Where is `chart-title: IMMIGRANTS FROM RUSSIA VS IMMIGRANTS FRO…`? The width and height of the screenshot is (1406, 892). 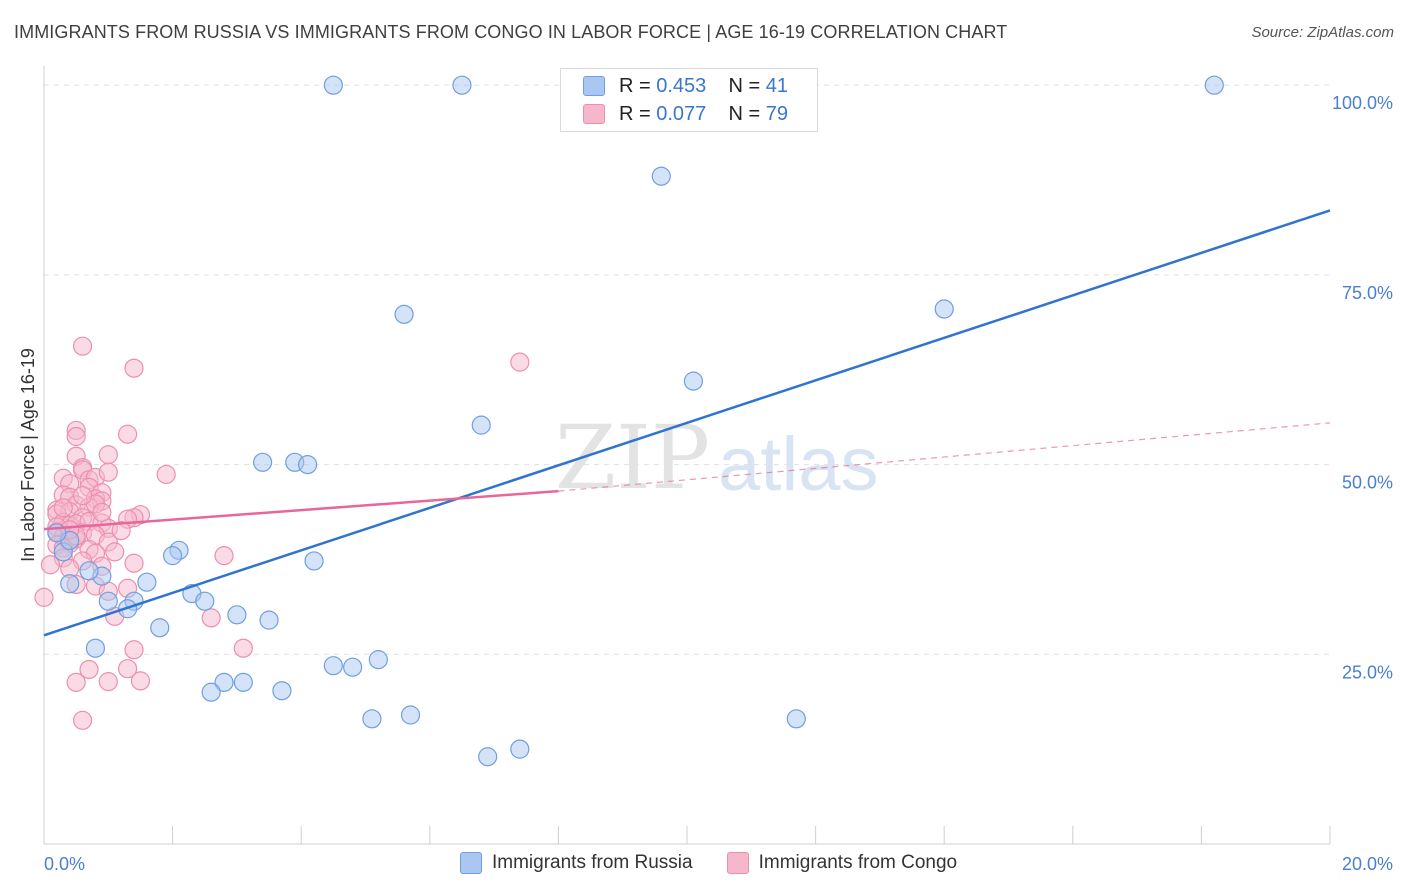
chart-title: IMMIGRANTS FROM RUSSIA VS IMMIGRANTS FRO… is located at coordinates (511, 32).